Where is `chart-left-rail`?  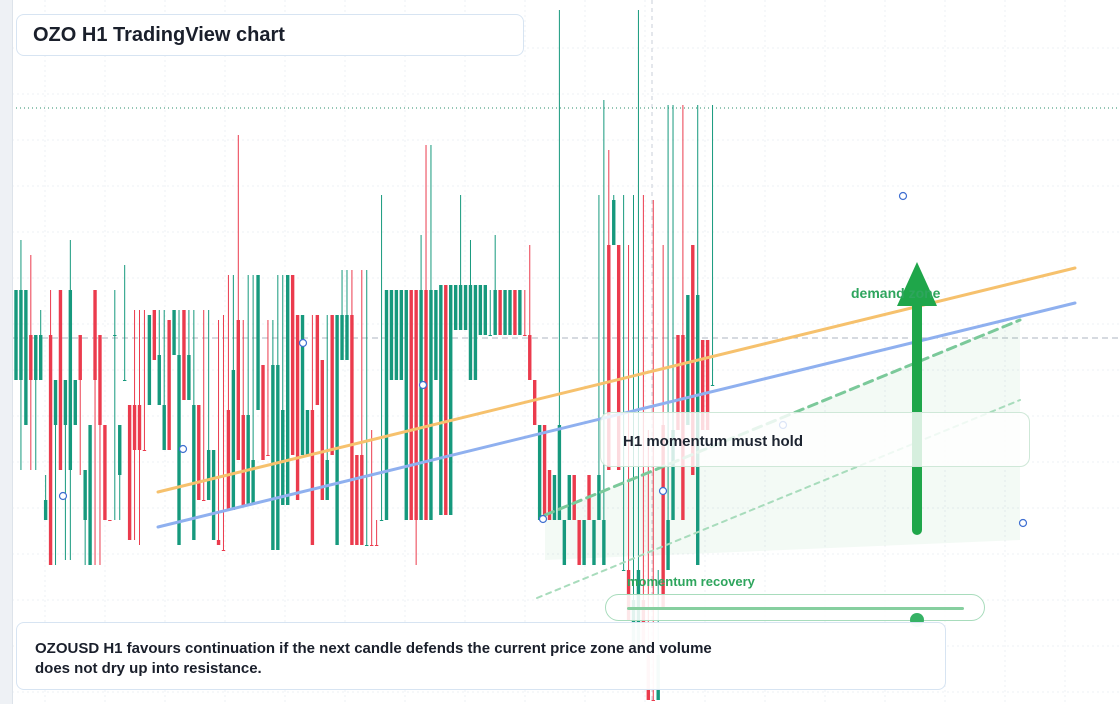 chart-left-rail is located at coordinates (6, 352).